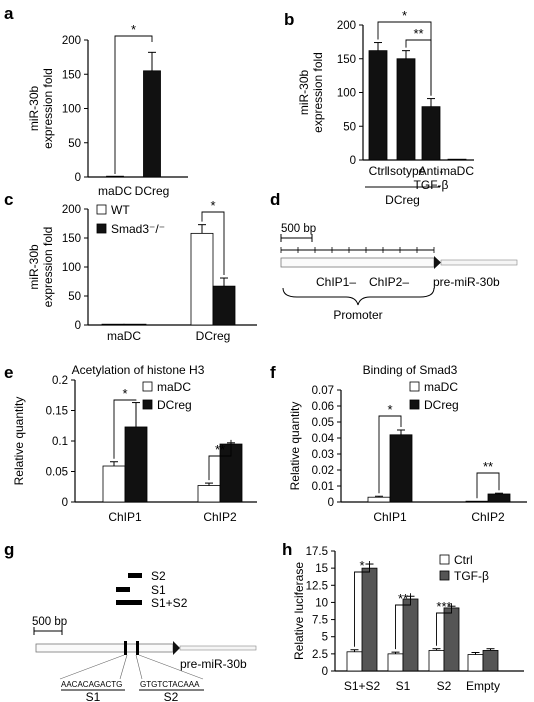  I want to click on y-tick-label: 0.05, so click(57, 473).